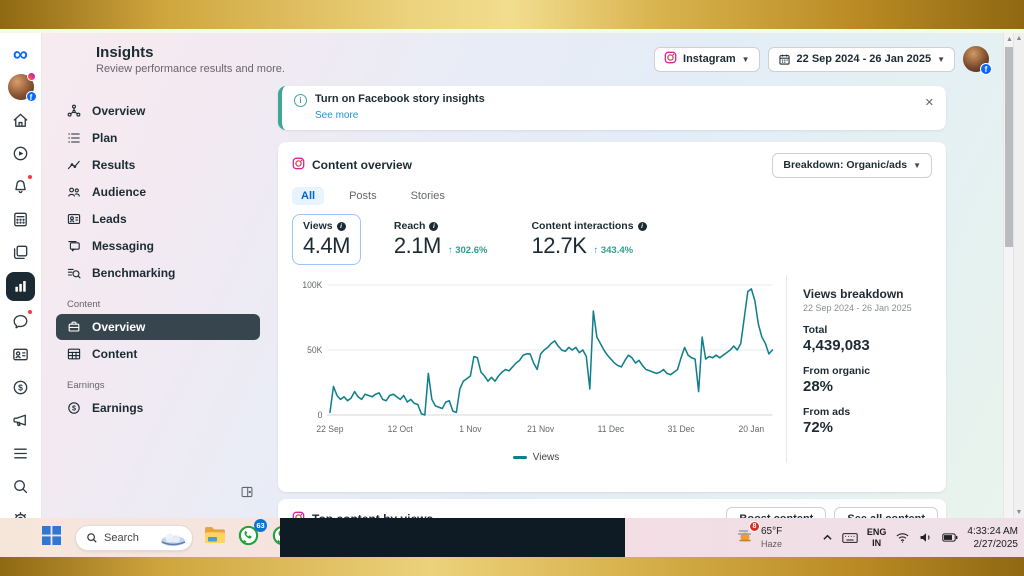  What do you see at coordinates (21, 120) in the screenshot?
I see `rail-home-icon` at bounding box center [21, 120].